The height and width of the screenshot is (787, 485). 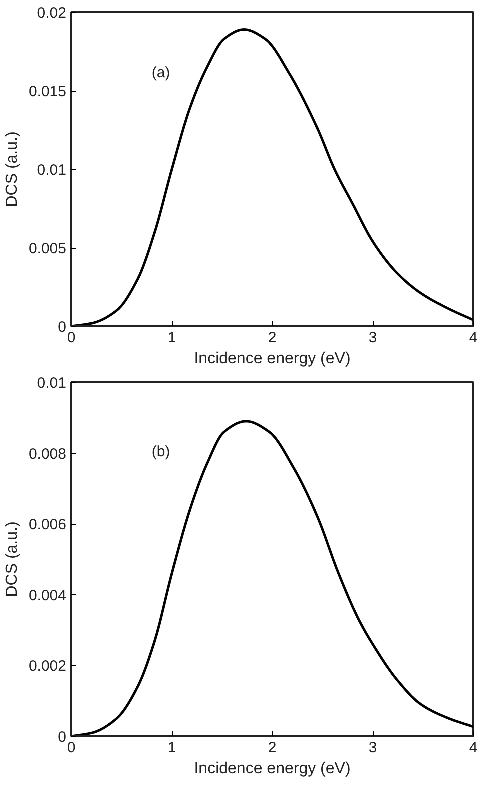 What do you see at coordinates (161, 451) in the screenshot?
I see `annotation: (b)` at bounding box center [161, 451].